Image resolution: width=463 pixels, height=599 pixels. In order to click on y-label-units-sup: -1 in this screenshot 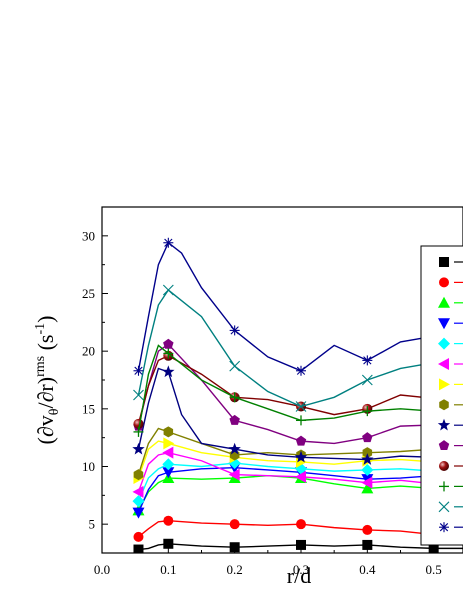, I will do `click(40, 329)`.